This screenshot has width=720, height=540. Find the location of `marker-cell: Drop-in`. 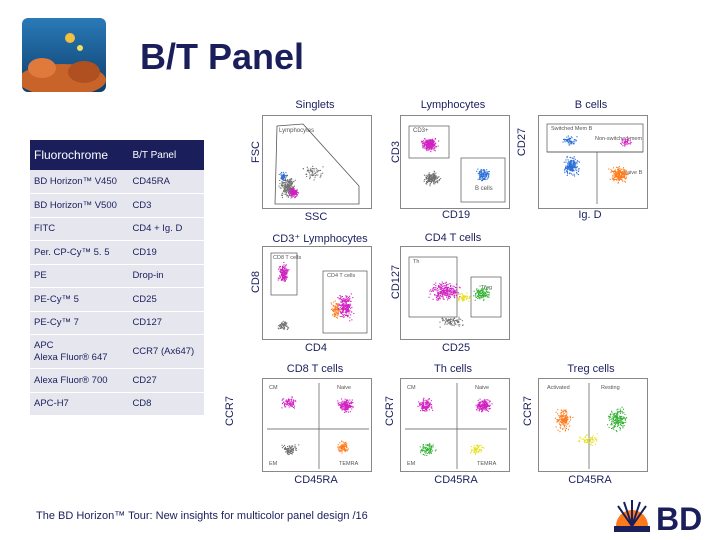

marker-cell: Drop-in is located at coordinates (166, 276).